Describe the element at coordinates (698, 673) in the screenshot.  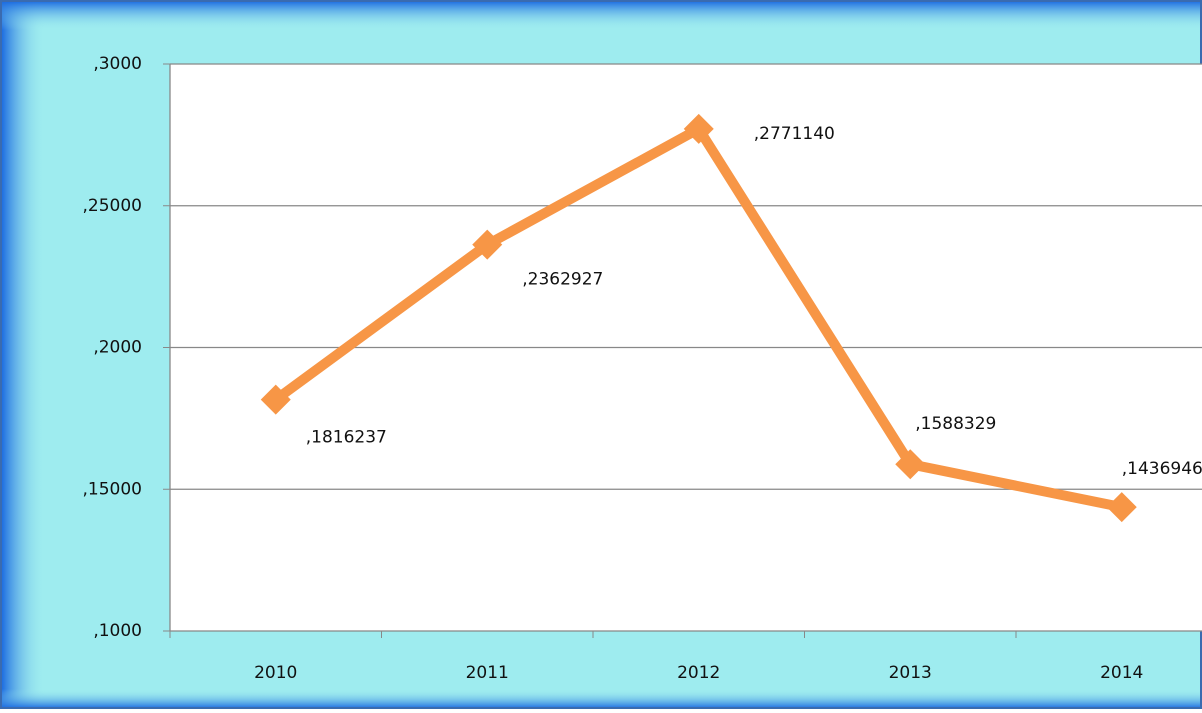
I see `x-tick-label: 2012` at that location.